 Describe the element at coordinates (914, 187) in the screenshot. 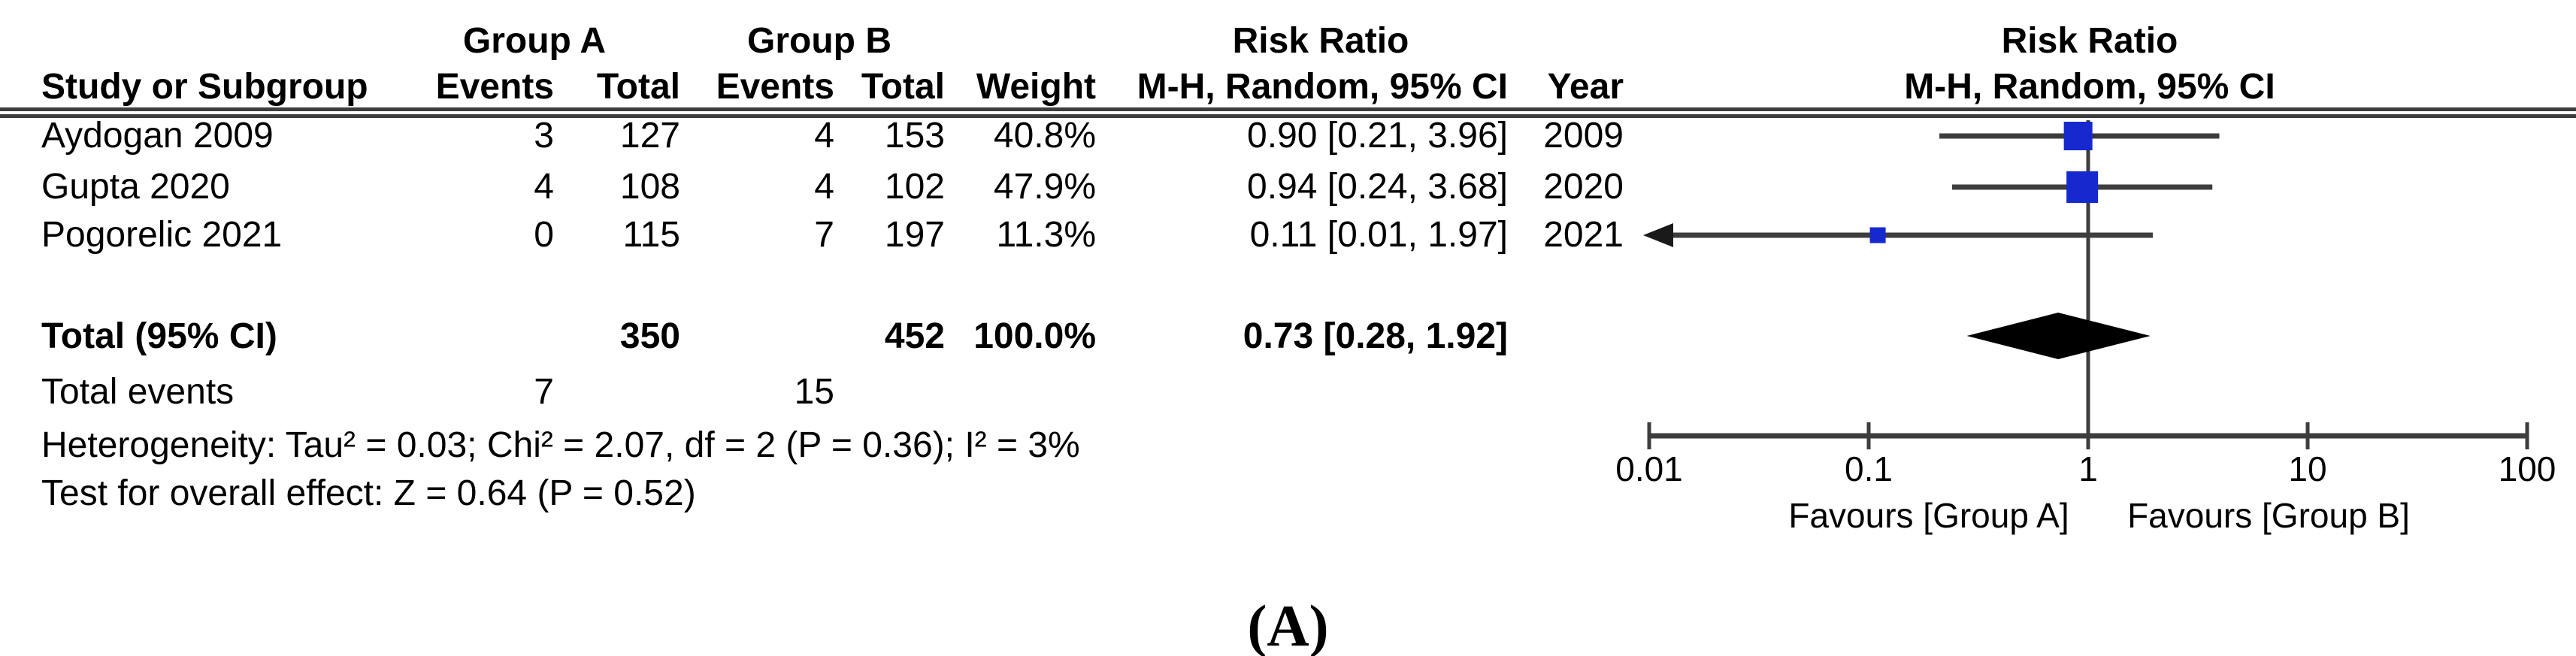

I see `total-b-value: 102` at that location.